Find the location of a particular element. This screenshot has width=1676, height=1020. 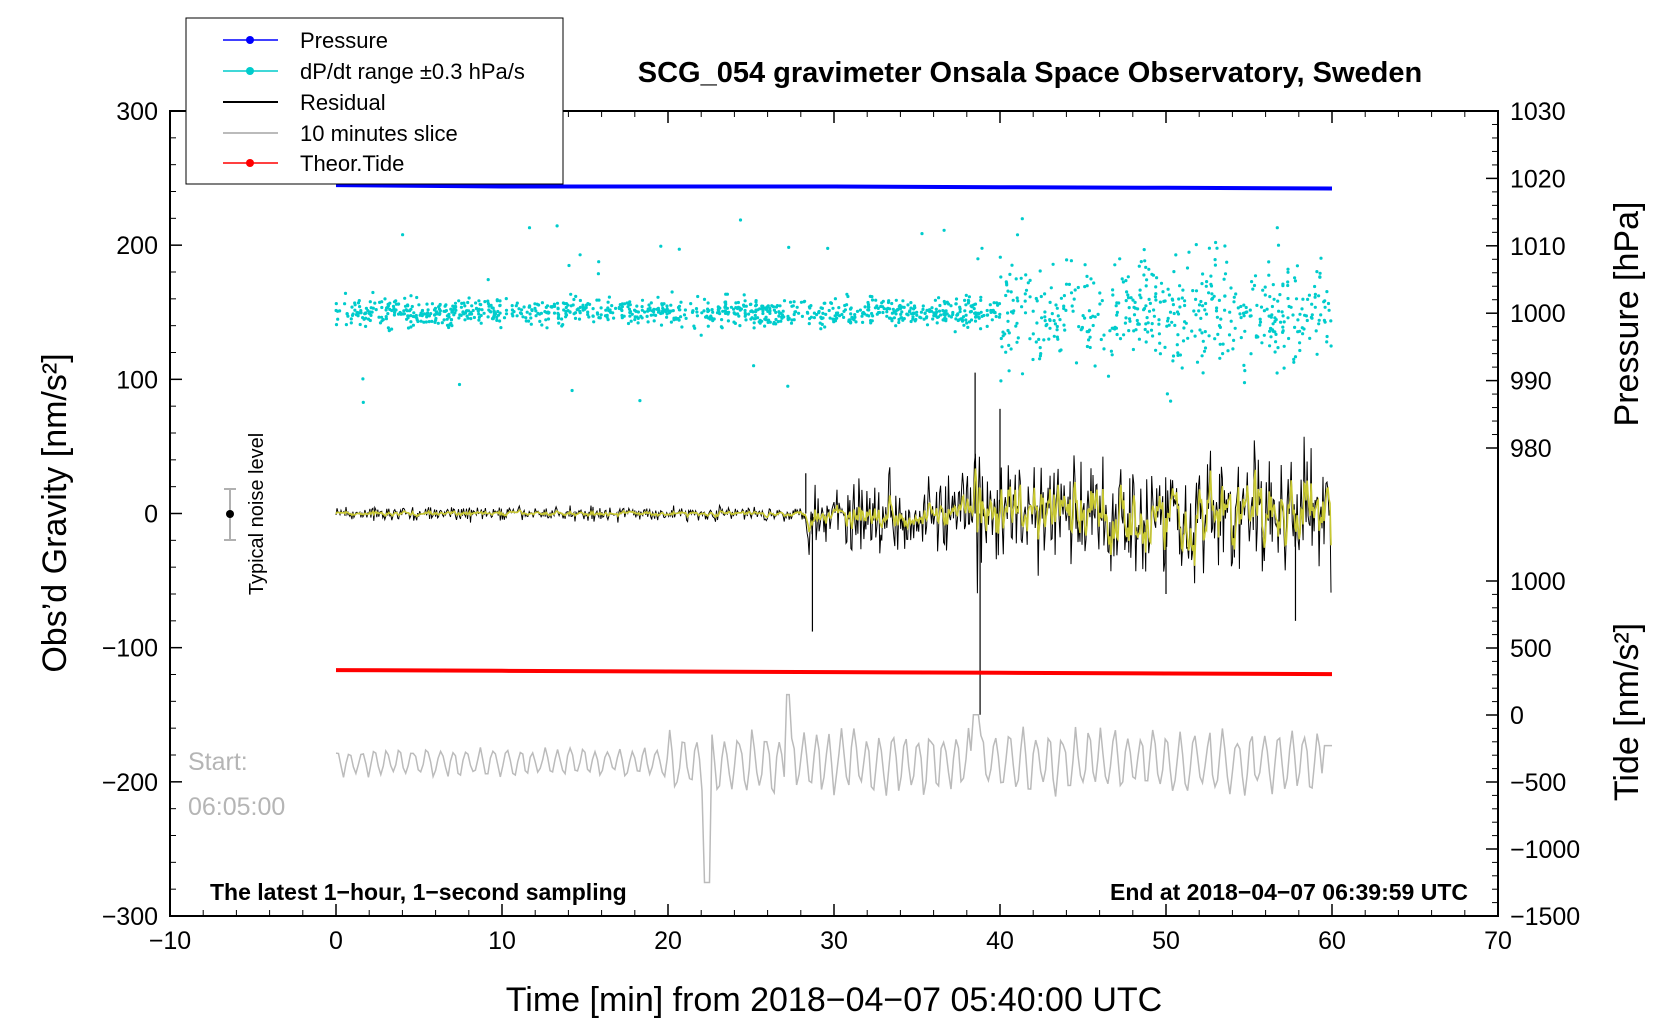

pressure-tick-label: 980 is located at coordinates (1531, 449).